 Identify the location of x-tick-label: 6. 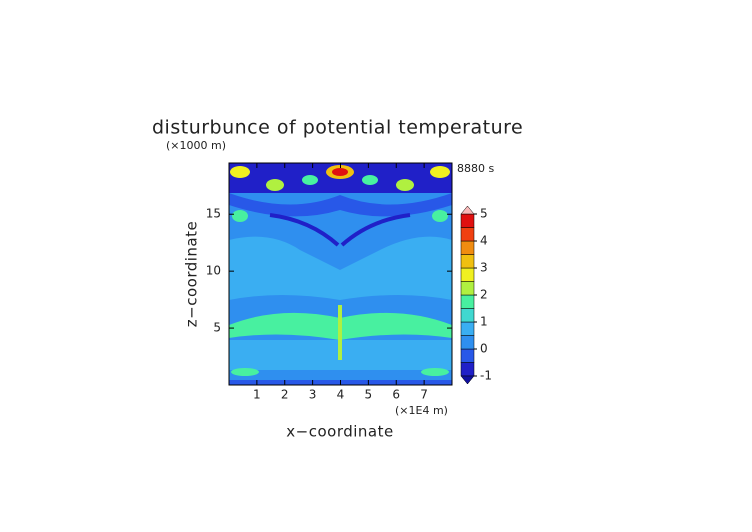
(396, 395).